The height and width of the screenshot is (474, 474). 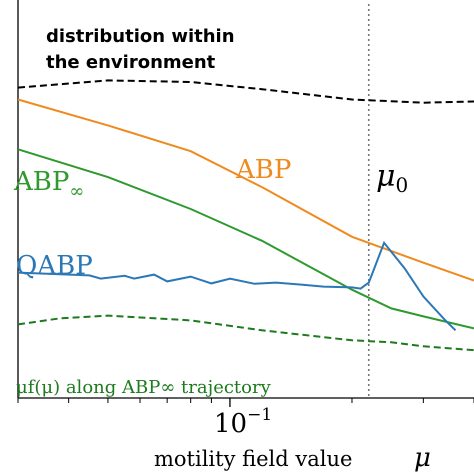 What do you see at coordinates (245, 333) in the screenshot?
I see `series-muf-along-trajectory` at bounding box center [245, 333].